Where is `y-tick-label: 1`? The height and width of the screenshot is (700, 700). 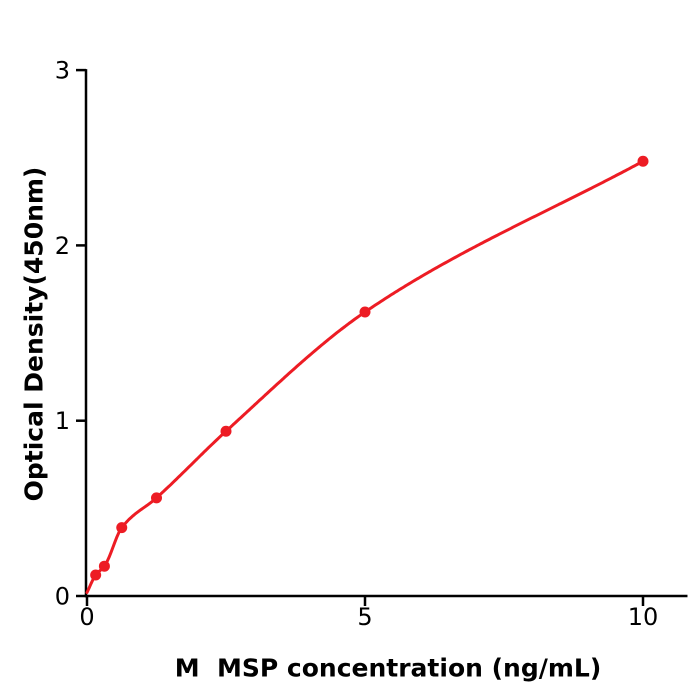 y-tick-label: 1 is located at coordinates (62, 421).